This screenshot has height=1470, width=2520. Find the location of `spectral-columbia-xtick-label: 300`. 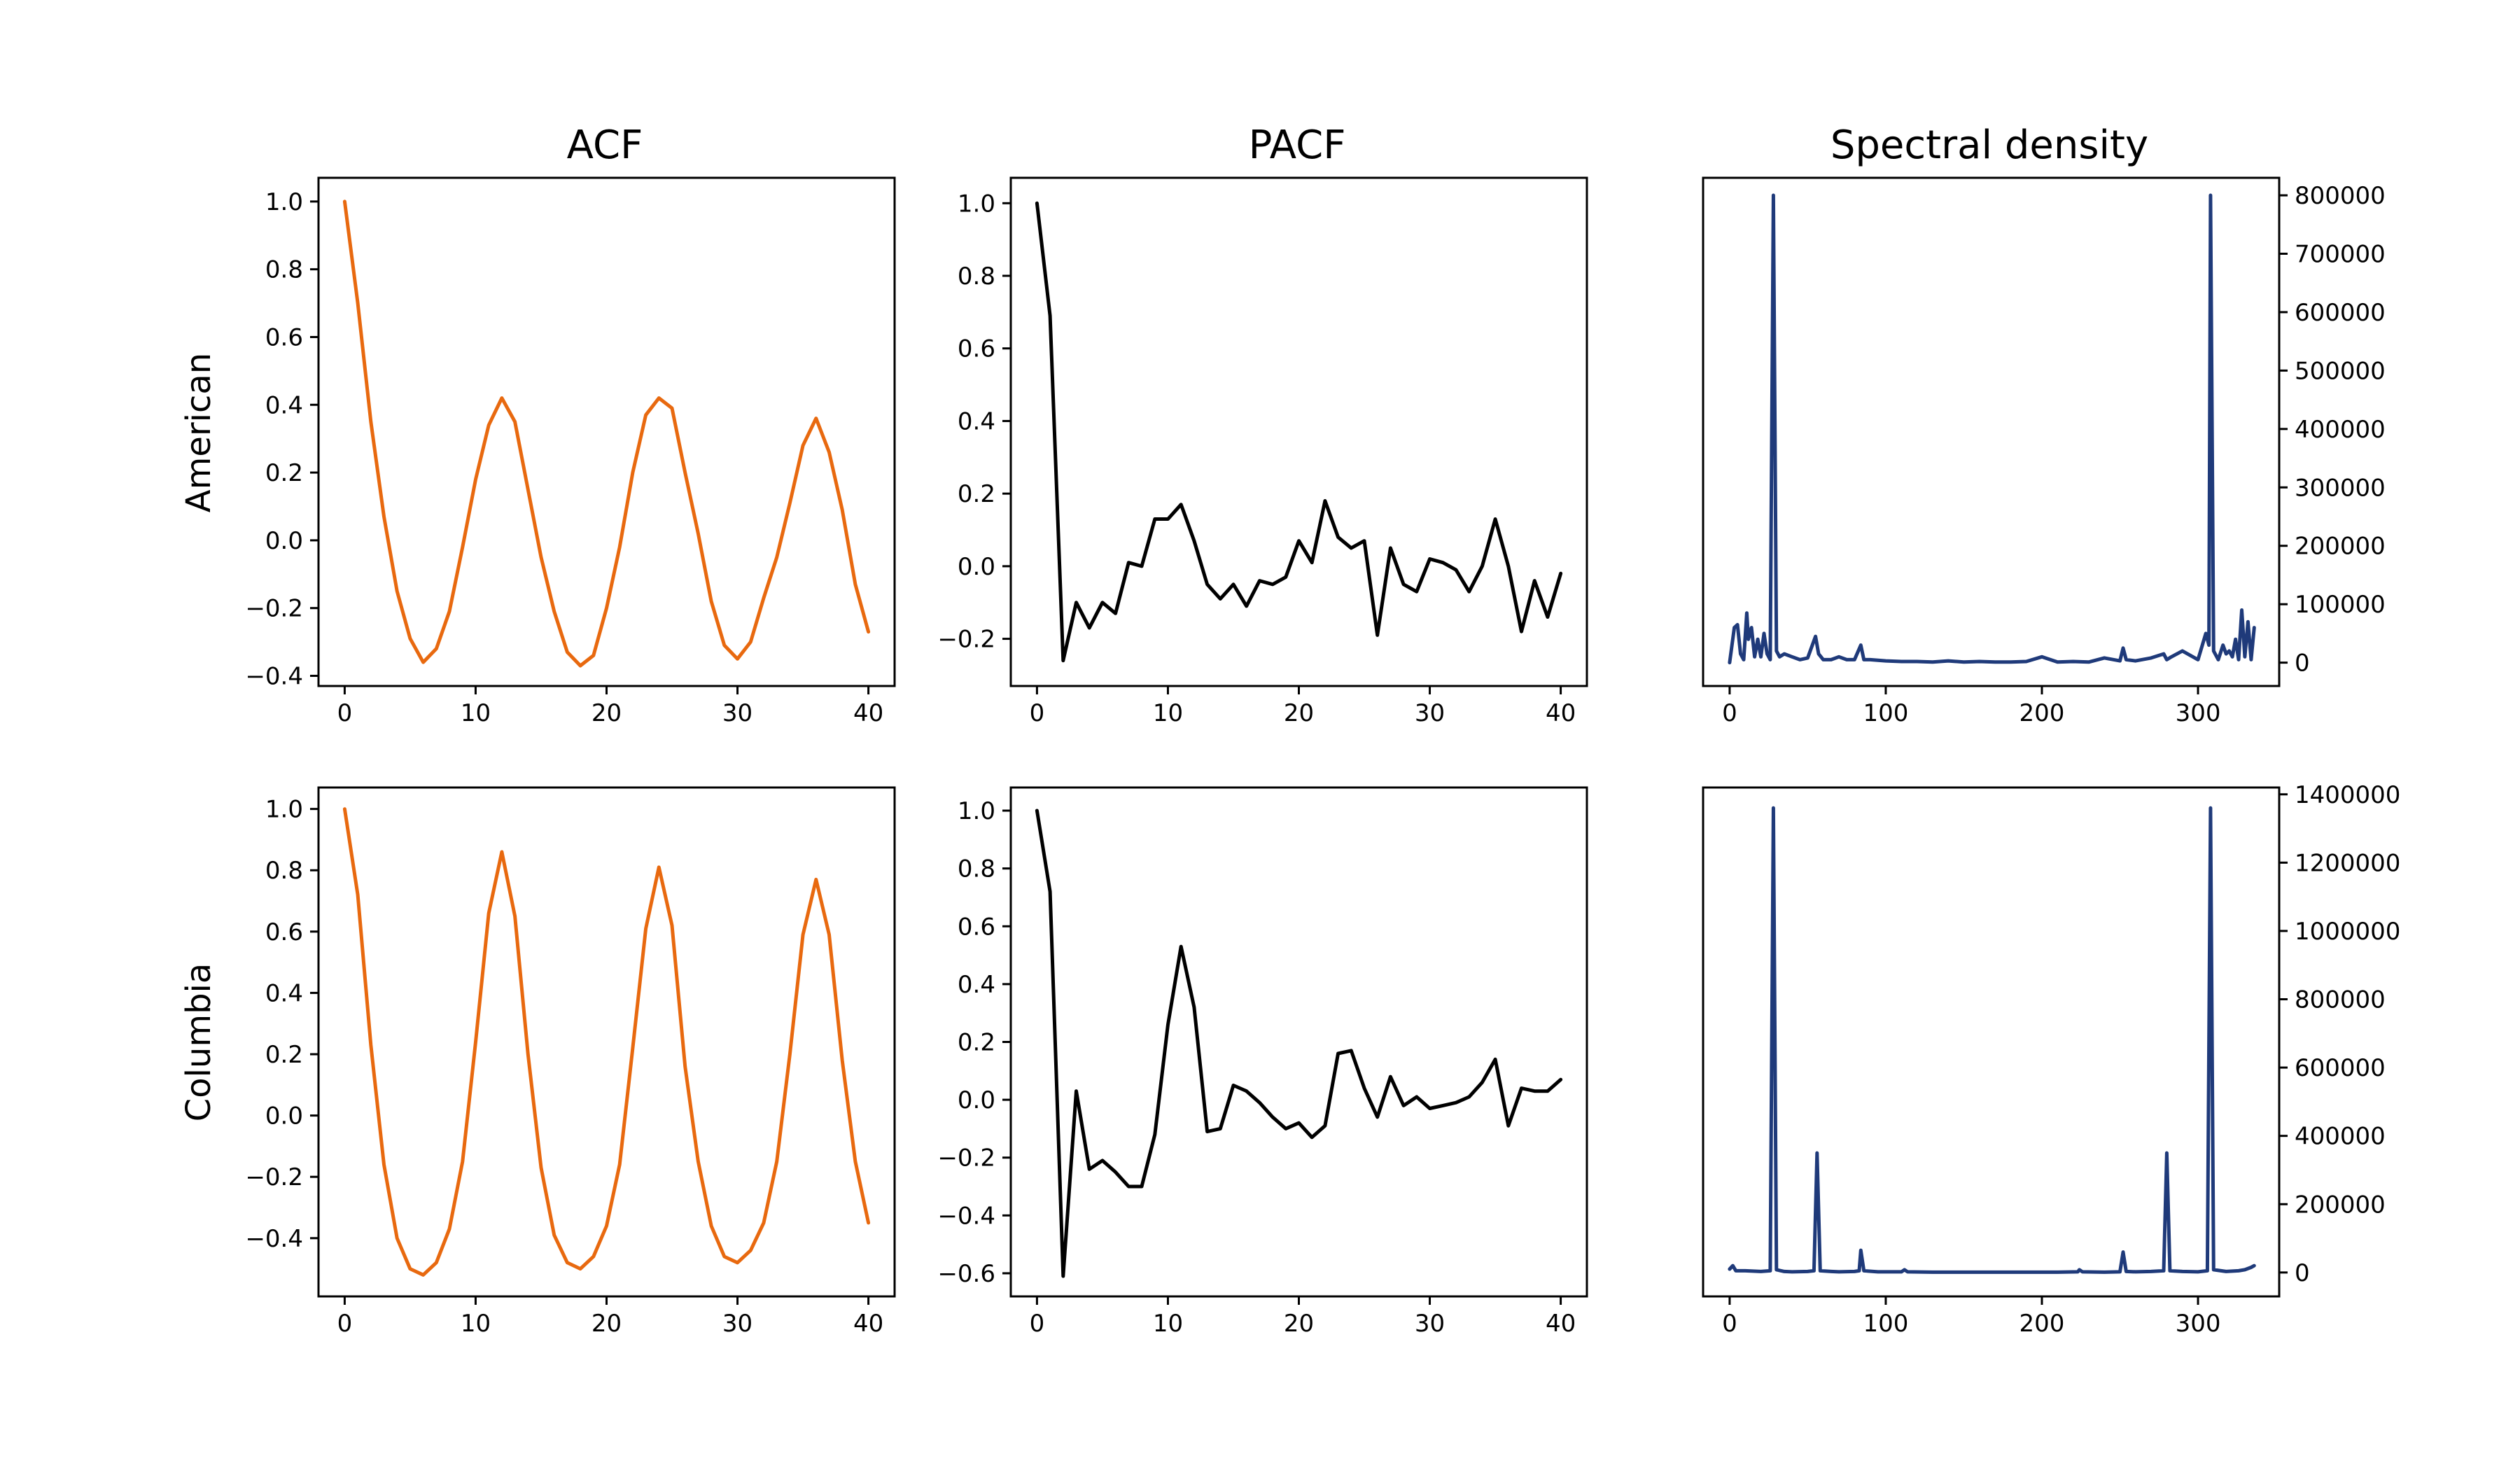

spectral-columbia-xtick-label: 300 is located at coordinates (2198, 1324).